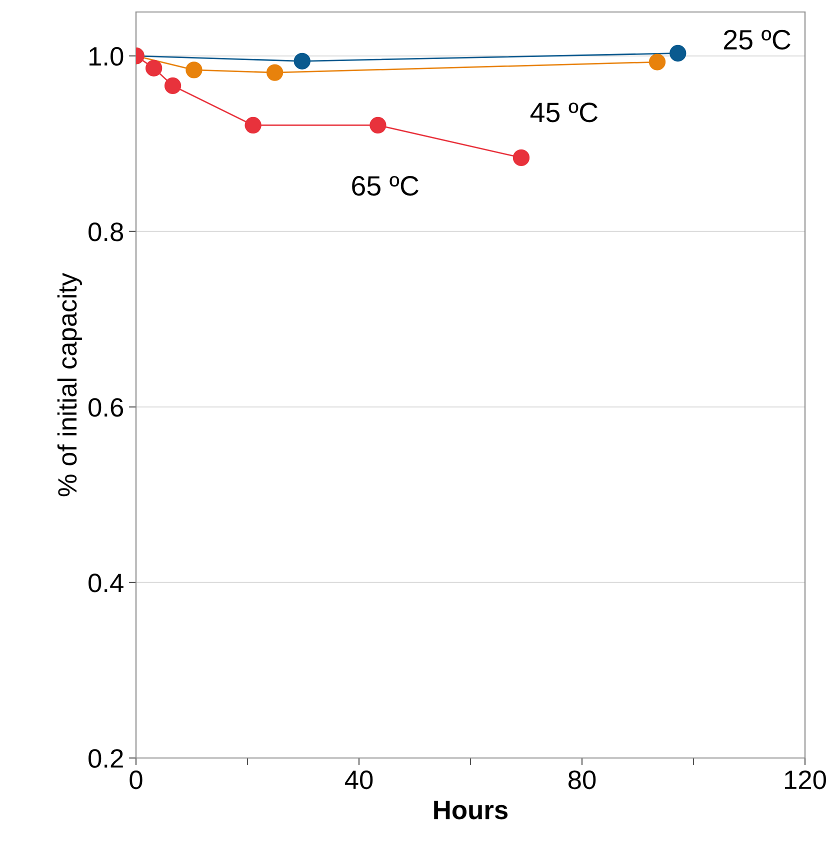  What do you see at coordinates (358, 780) in the screenshot?
I see `x-tick-label: 40` at bounding box center [358, 780].